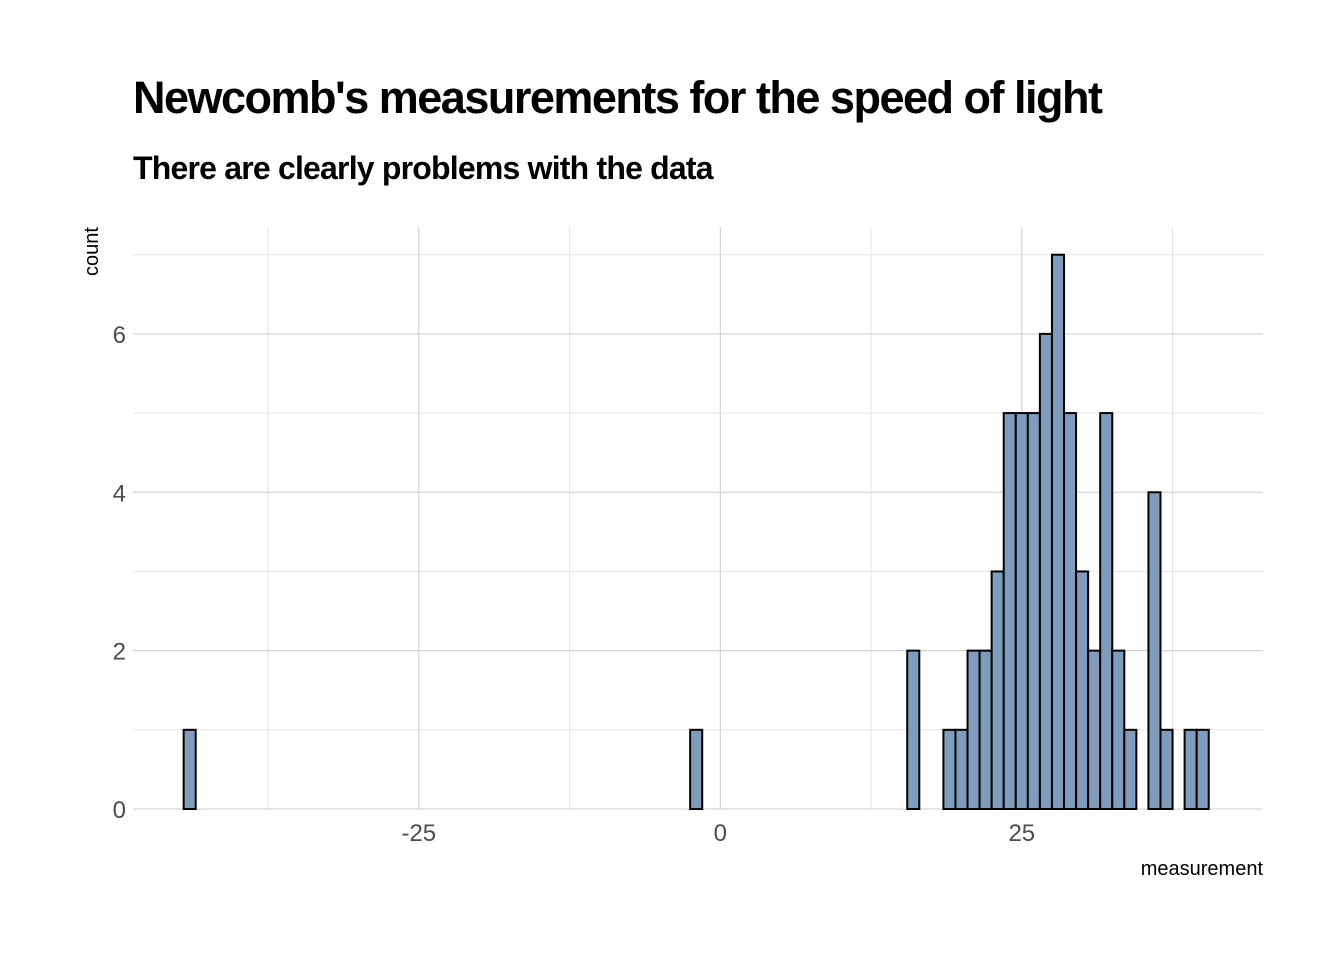  Describe the element at coordinates (1021, 833) in the screenshot. I see `x-tick-label: 25` at that location.